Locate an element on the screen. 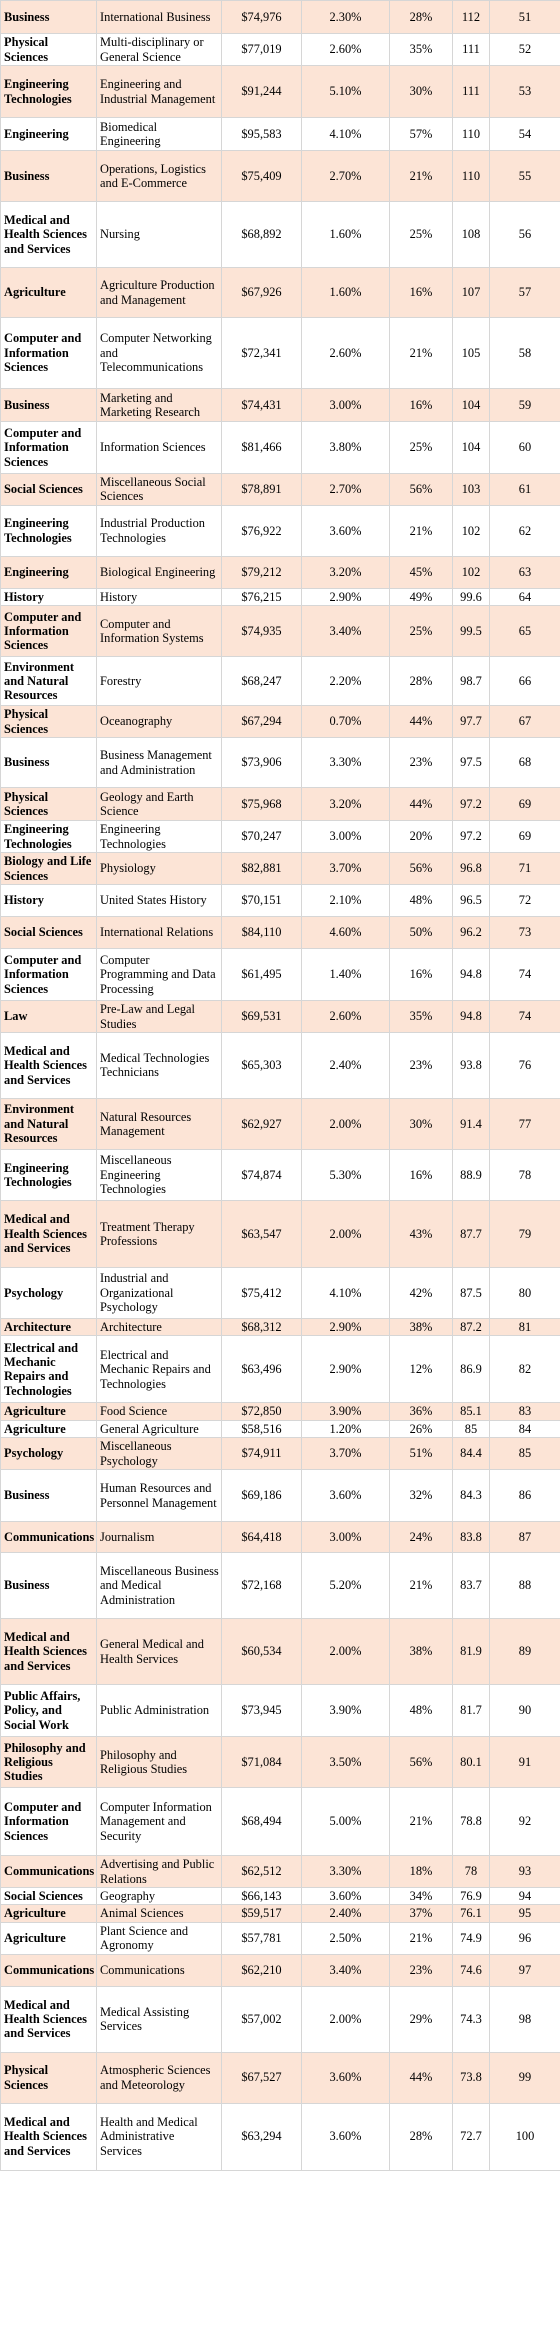  major-cell: General Agriculture is located at coordinates (159, 1429).